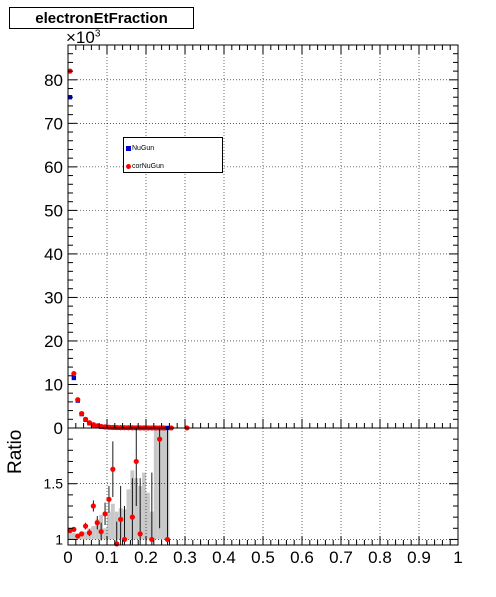  I want to click on legend-entry-cornugun: corNuGun, so click(145, 166).